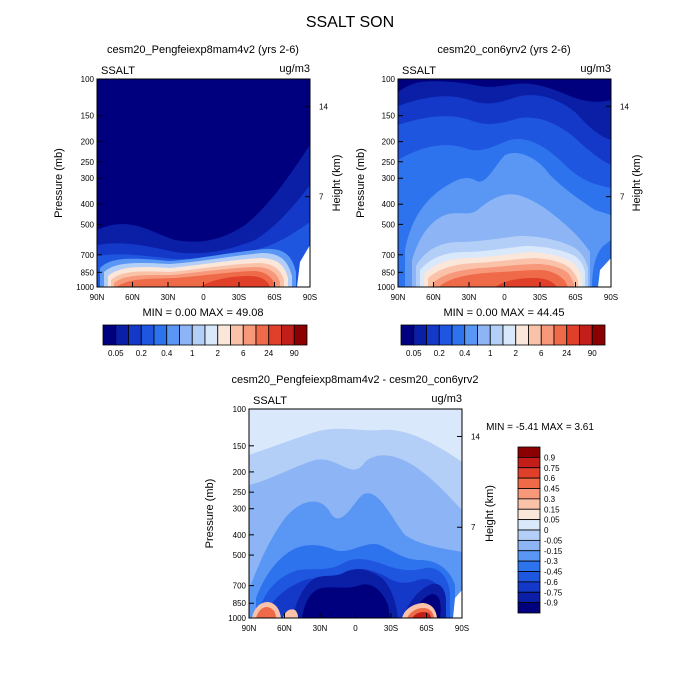 This screenshot has height=700, width=700. Describe the element at coordinates (553, 540) in the screenshot. I see `colorbar-label: -0.05` at that location.